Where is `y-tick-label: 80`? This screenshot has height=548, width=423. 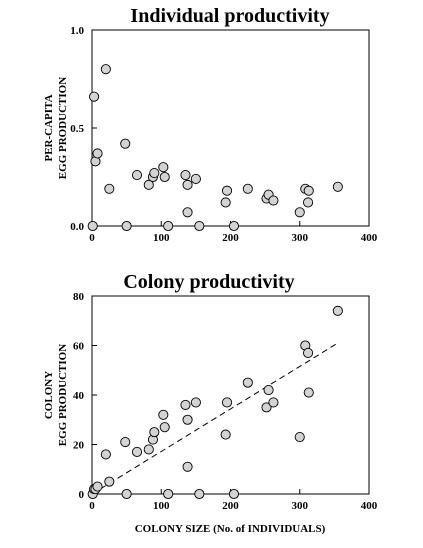 y-tick-label: 80 is located at coordinates (79, 297).